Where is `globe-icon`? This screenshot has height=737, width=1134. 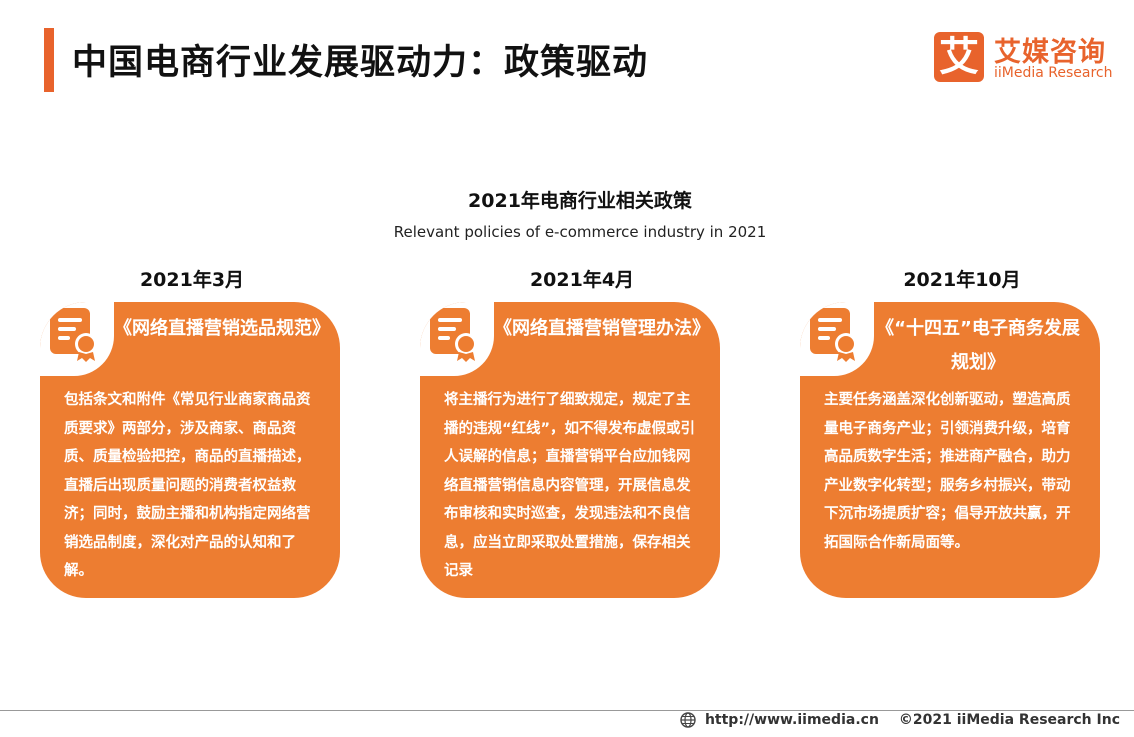 globe-icon is located at coordinates (688, 720).